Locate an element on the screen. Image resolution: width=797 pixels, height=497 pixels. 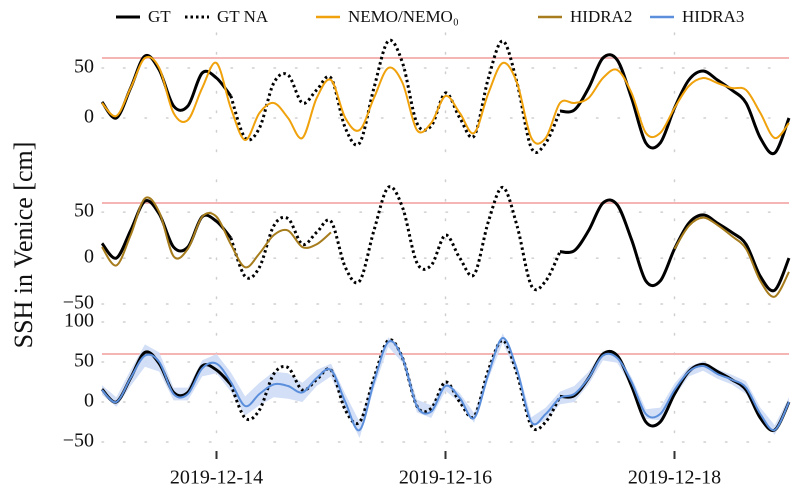
legend-label: HIDRA2 is located at coordinates (601, 16).